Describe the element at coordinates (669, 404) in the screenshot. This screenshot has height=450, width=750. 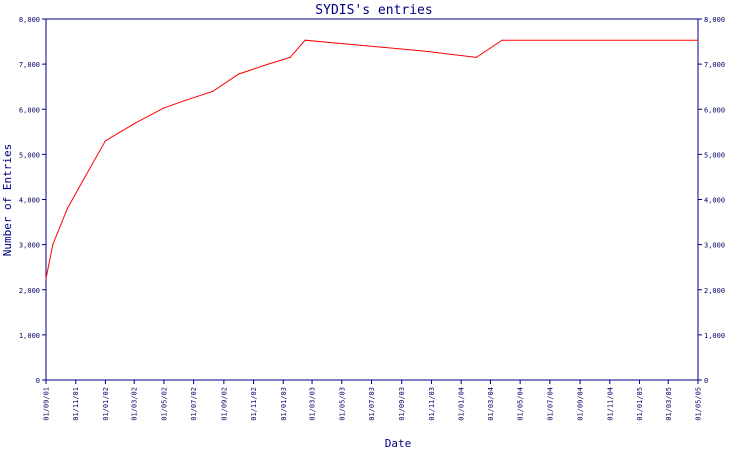
I see `x-tick-label: 01/03/05` at that location.